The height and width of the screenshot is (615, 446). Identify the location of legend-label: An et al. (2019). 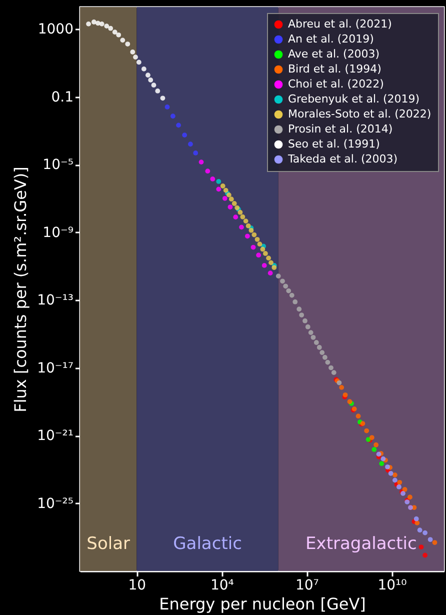
(331, 39).